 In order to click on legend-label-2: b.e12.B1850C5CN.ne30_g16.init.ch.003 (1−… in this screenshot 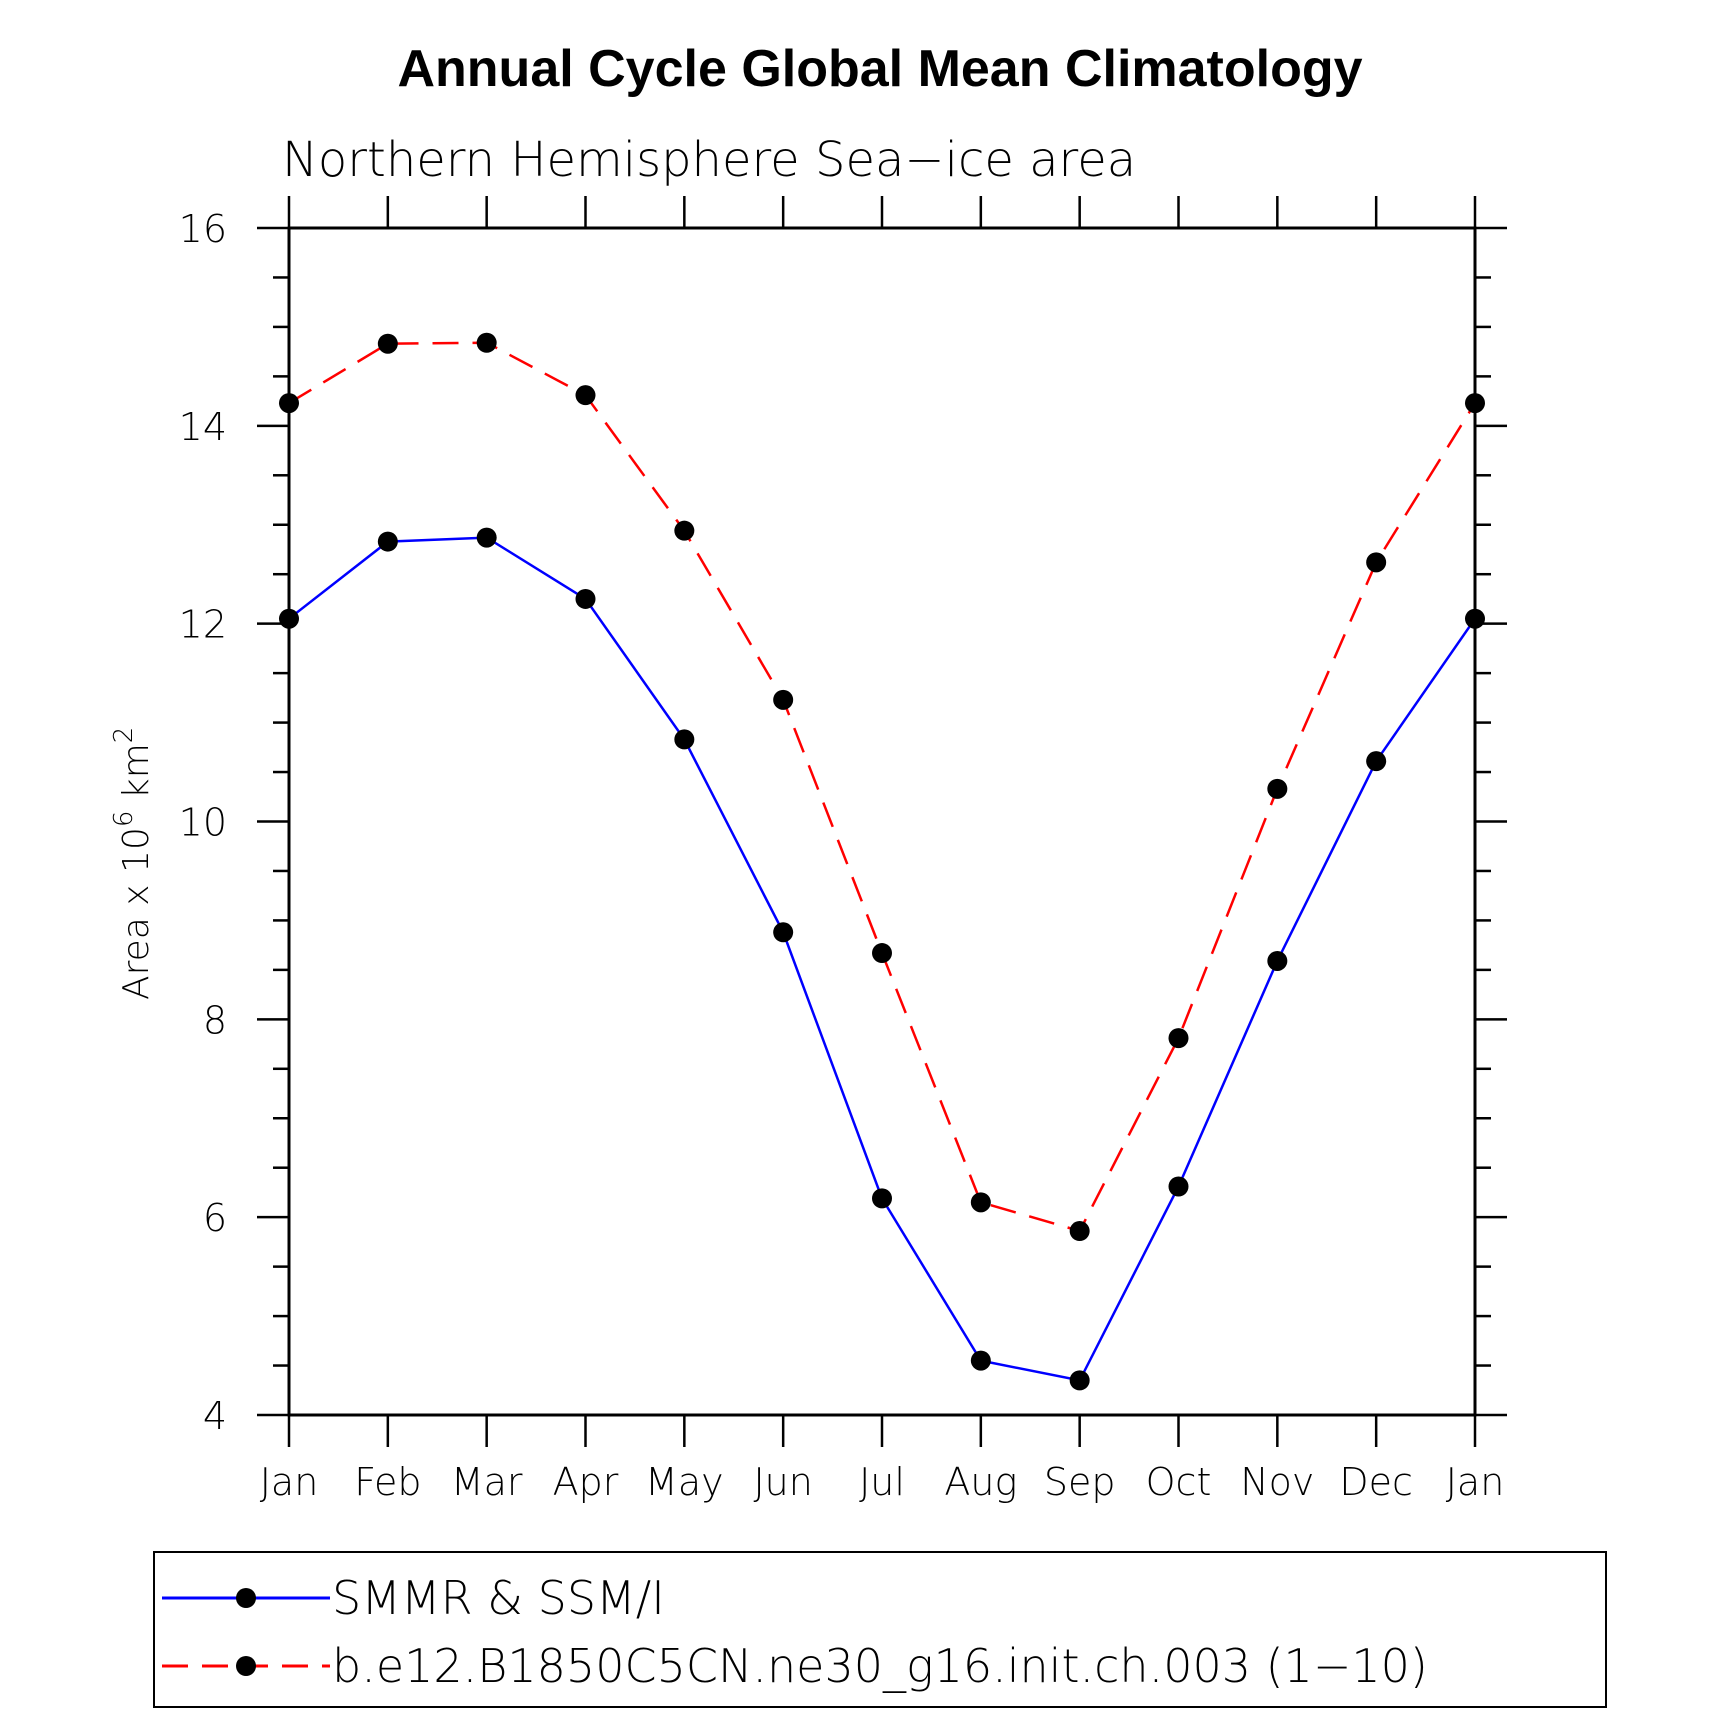, I will do `click(880, 1666)`.